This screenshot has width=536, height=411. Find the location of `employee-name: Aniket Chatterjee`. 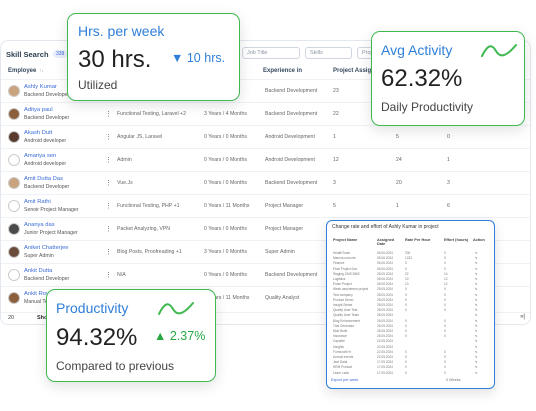

employee-name: Aniket Chatterjee is located at coordinates (46, 248).